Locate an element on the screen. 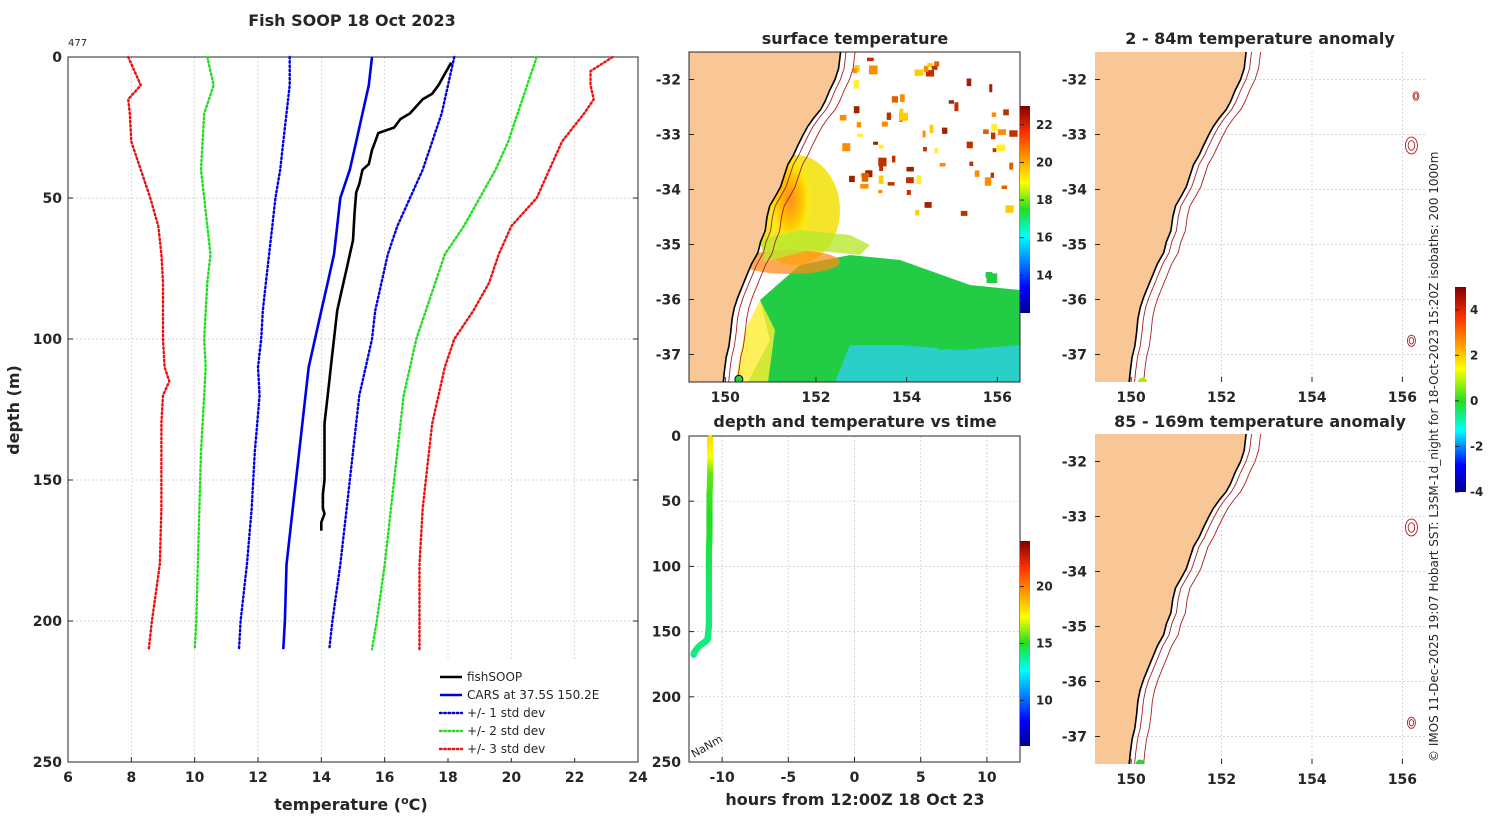 Image resolution: width=1500 pixels, height=824 pixels. sst-ticks: 150 152 154 156 -32 -33 -34 -35 -36 -37 is located at coordinates (834, 240).